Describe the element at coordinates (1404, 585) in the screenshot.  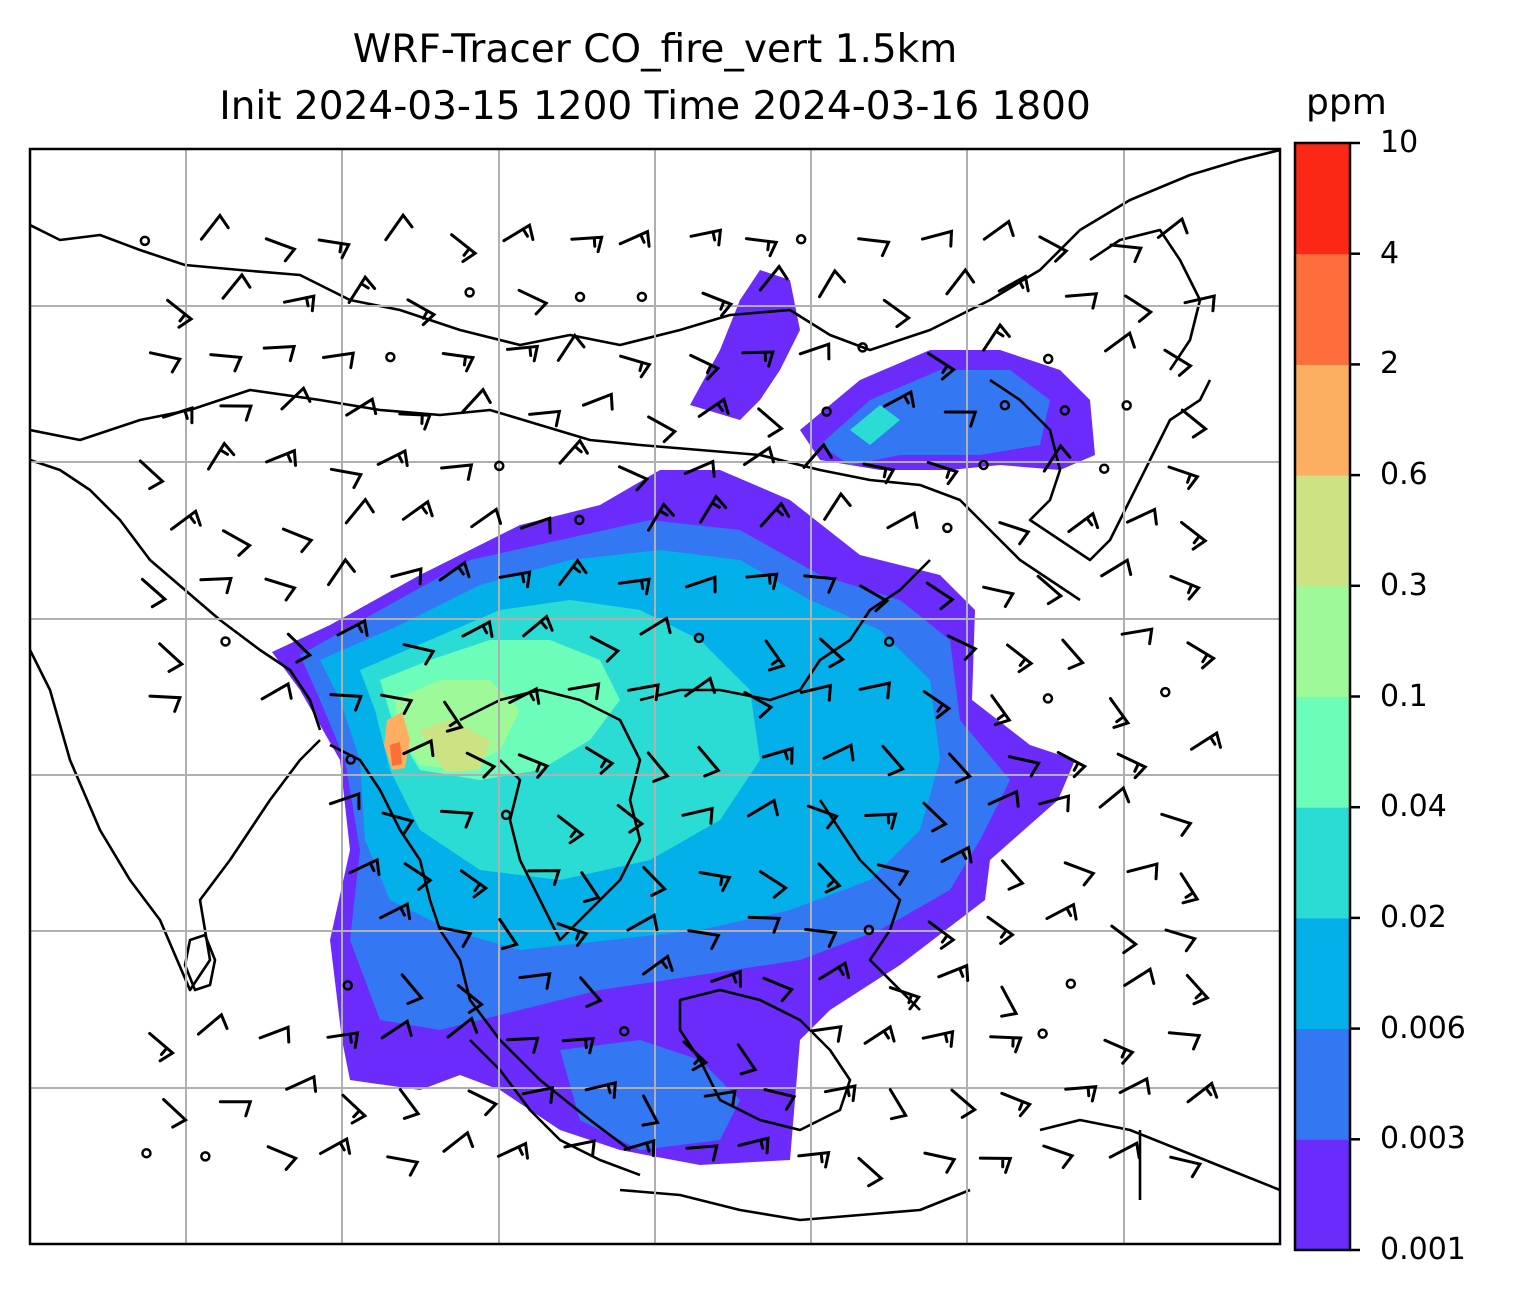
I see `colorbar-tick-label: 0.3` at that location.